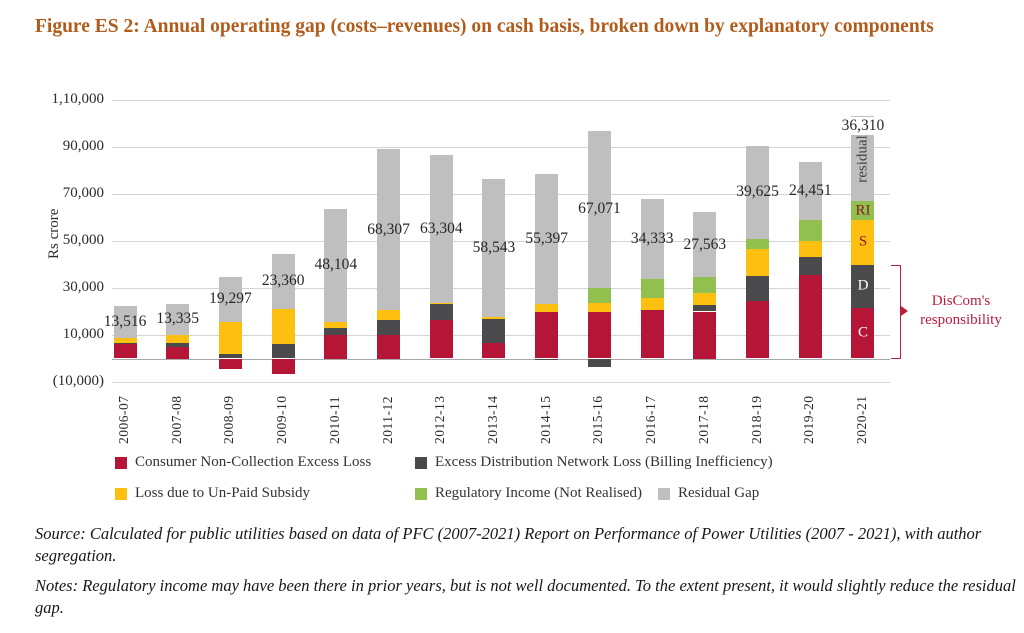 This screenshot has width=1024, height=633. What do you see at coordinates (545, 420) in the screenshot?
I see `x-axis-label-2014-15: 2014-15` at bounding box center [545, 420].